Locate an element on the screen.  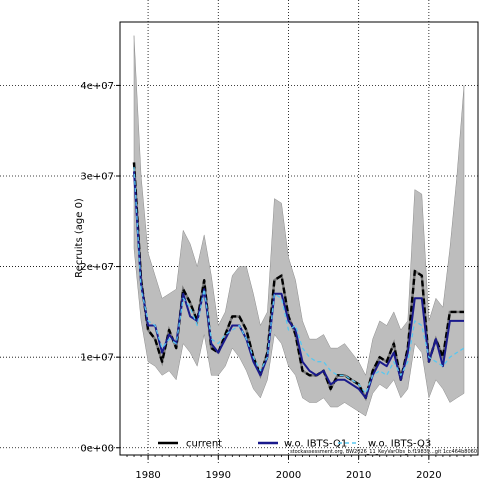
legend-label-0: current is located at coordinates (204, 444).